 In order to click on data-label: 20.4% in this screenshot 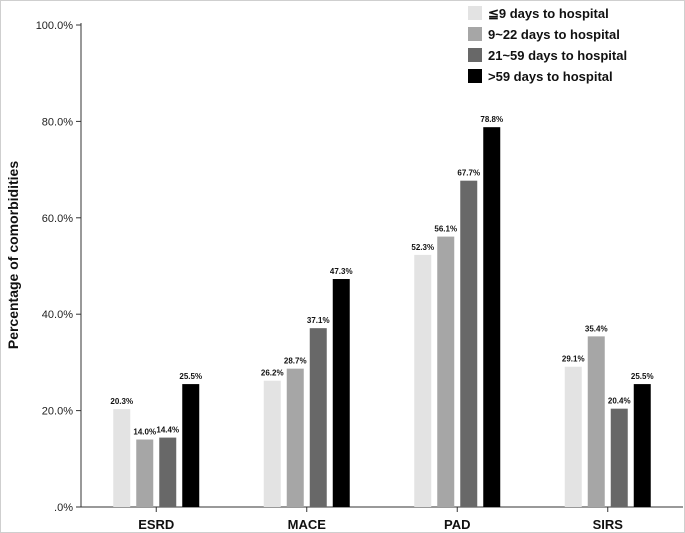, I will do `click(619, 401)`.